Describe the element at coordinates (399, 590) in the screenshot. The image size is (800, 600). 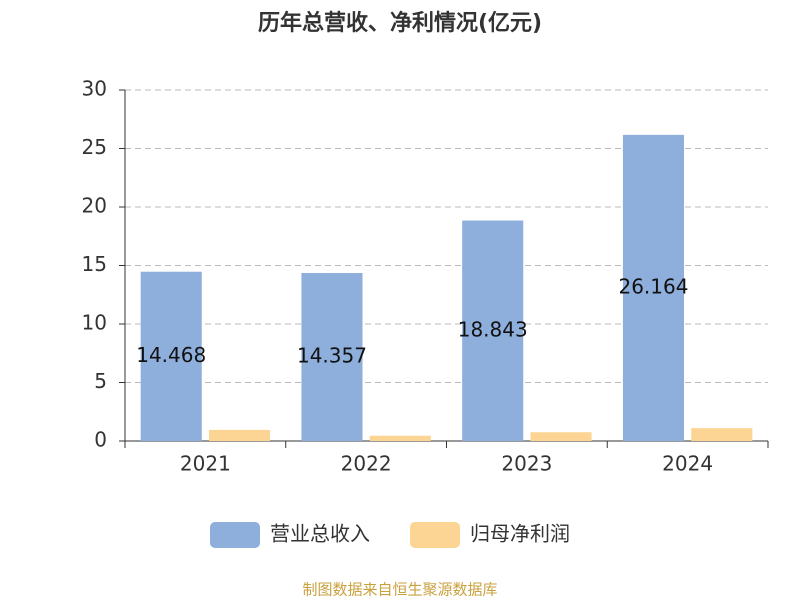
I see `source-note: 制图数据来自恒生聚源数据库` at that location.